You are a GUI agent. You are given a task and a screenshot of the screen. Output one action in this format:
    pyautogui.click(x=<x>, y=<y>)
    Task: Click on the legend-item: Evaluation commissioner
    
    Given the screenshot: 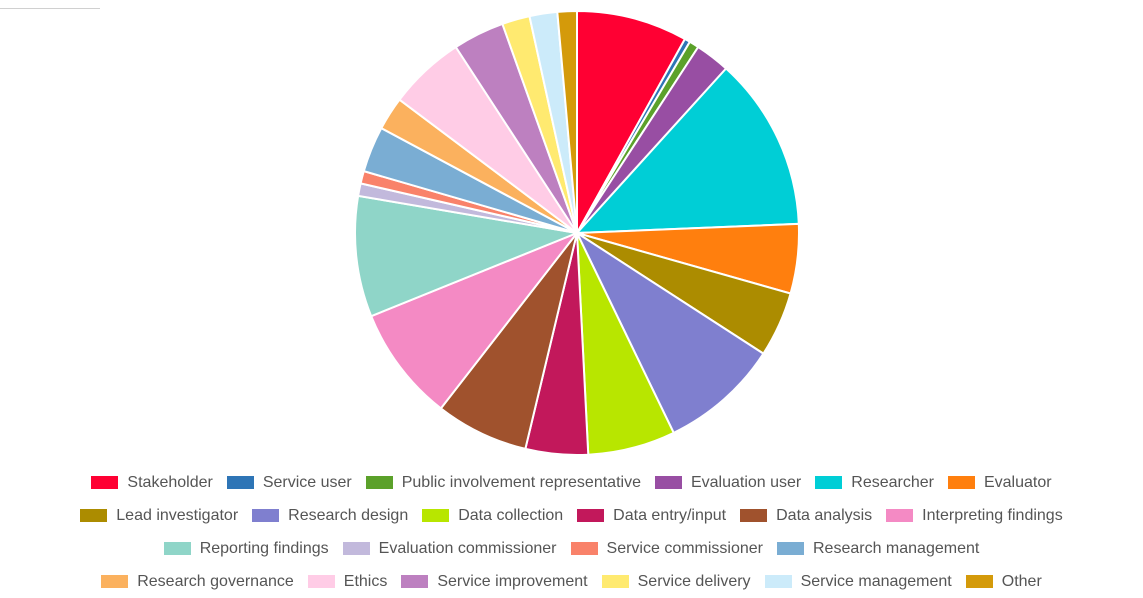 What is the action you would take?
    pyautogui.click(x=449, y=548)
    